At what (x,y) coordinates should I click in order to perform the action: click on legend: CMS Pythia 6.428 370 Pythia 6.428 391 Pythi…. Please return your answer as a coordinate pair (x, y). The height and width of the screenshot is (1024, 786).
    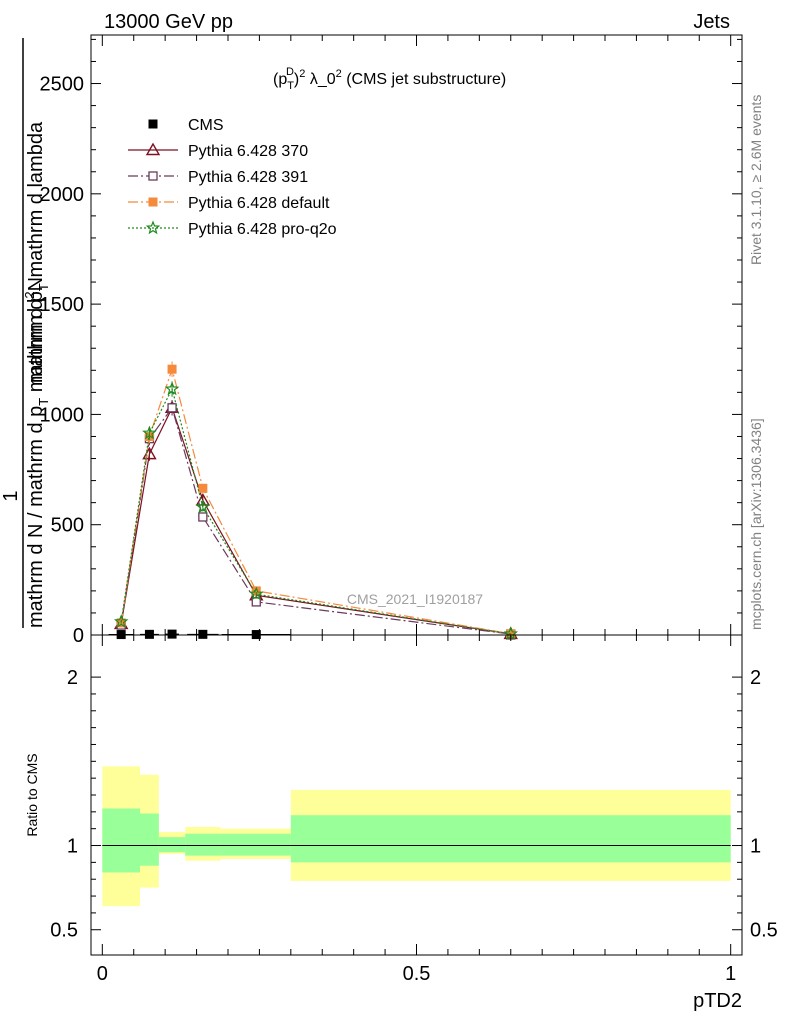
    Looking at the image, I should click on (232, 177).